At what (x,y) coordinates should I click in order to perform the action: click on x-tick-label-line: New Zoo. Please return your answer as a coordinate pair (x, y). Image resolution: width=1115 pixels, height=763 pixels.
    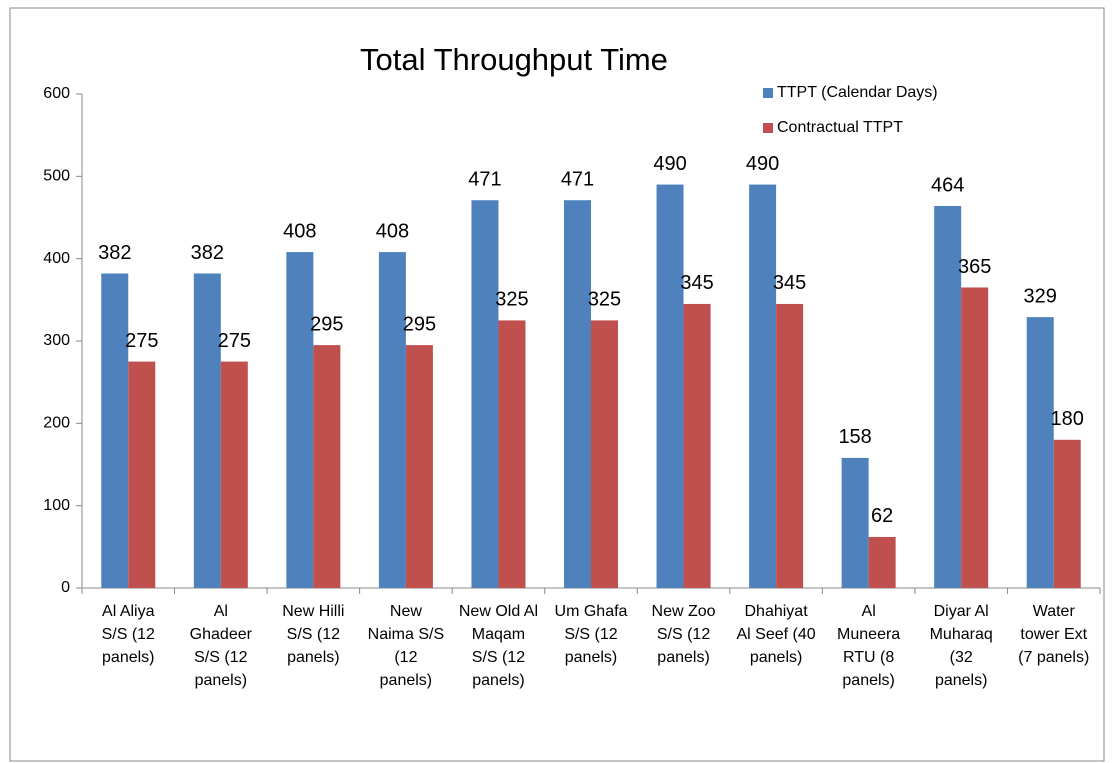
    Looking at the image, I should click on (684, 611).